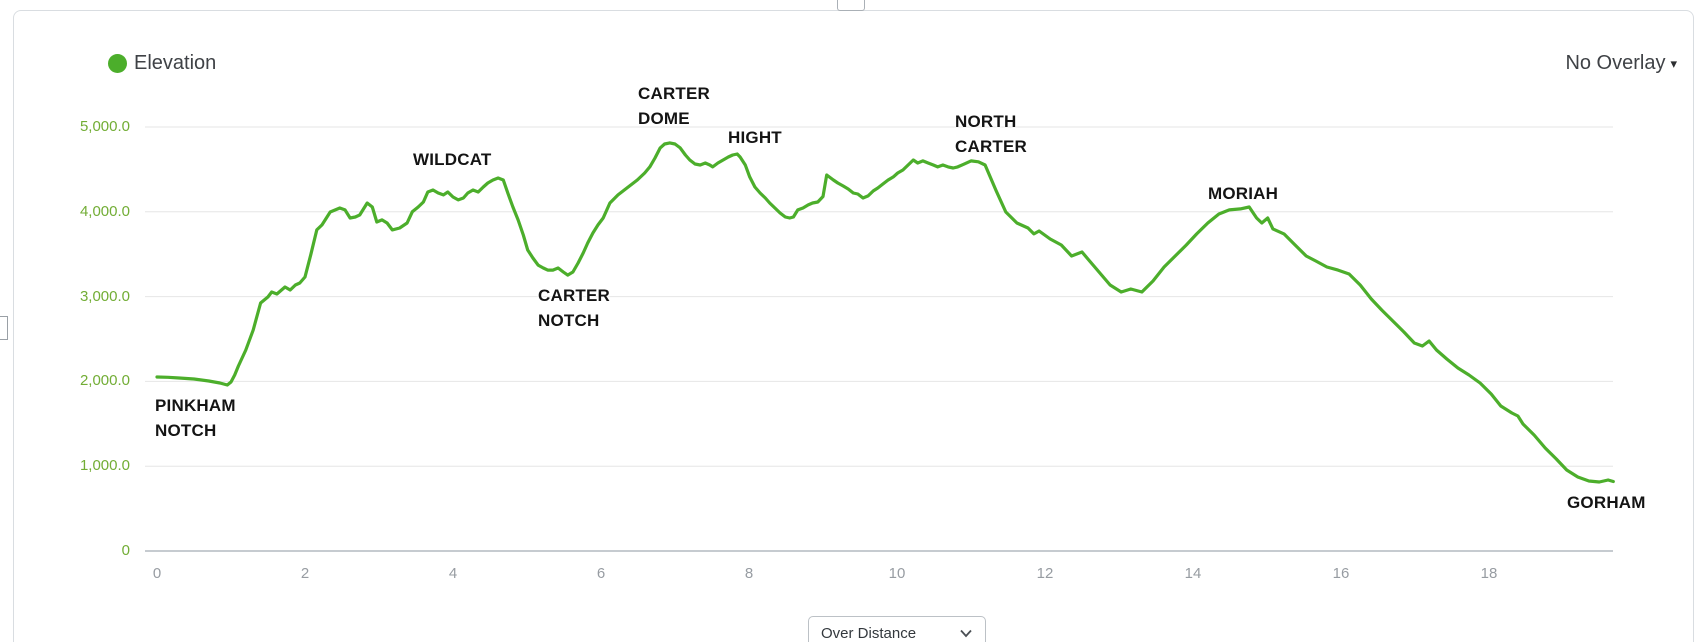 The image size is (1706, 642). What do you see at coordinates (1673, 63) in the screenshot?
I see `caret-down-icon: ▾` at bounding box center [1673, 63].